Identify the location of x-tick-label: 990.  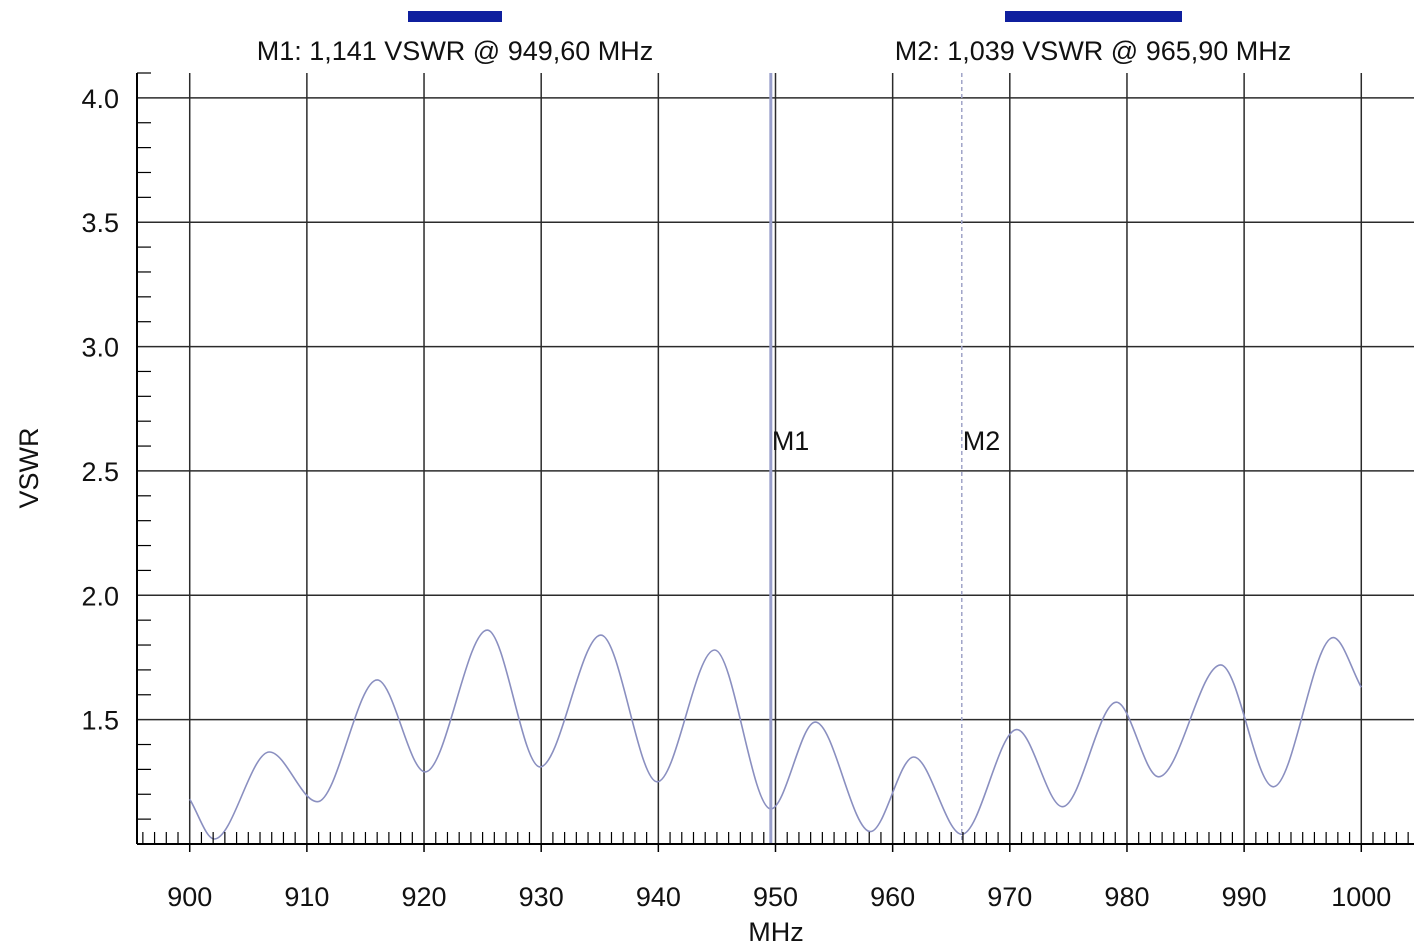
(1244, 897).